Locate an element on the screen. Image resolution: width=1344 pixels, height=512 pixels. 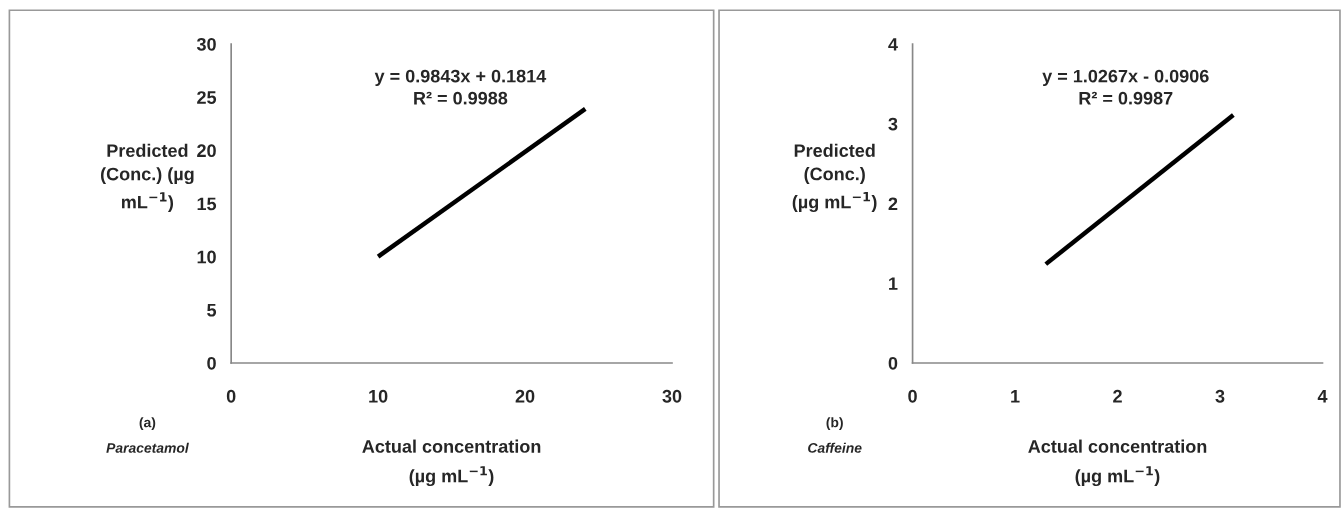
y-tick-label: 30 is located at coordinates (206, 44).